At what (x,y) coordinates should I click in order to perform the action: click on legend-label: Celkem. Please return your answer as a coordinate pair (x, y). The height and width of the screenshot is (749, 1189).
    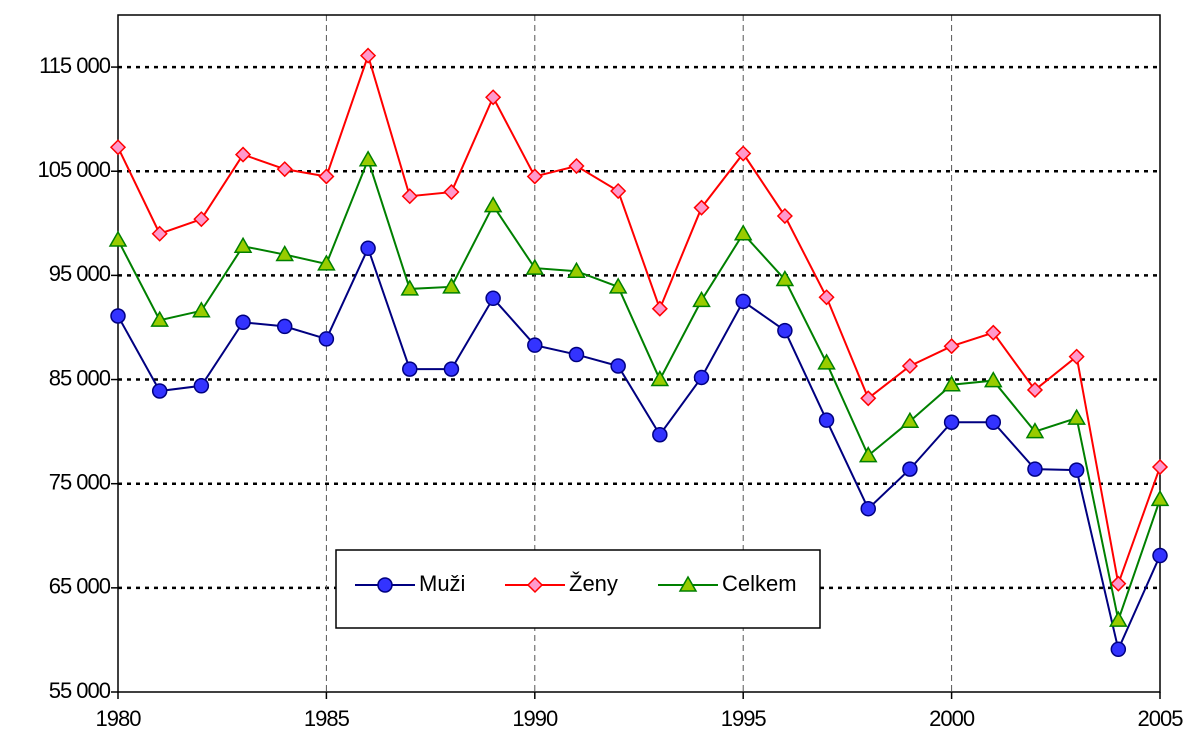
    Looking at the image, I should click on (759, 583).